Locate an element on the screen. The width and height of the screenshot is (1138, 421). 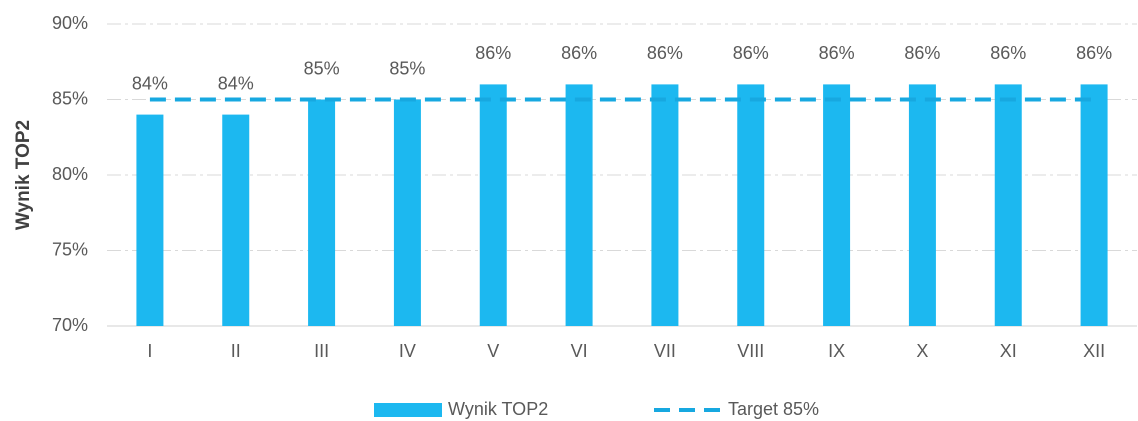
x-tick-label: X is located at coordinates (922, 351).